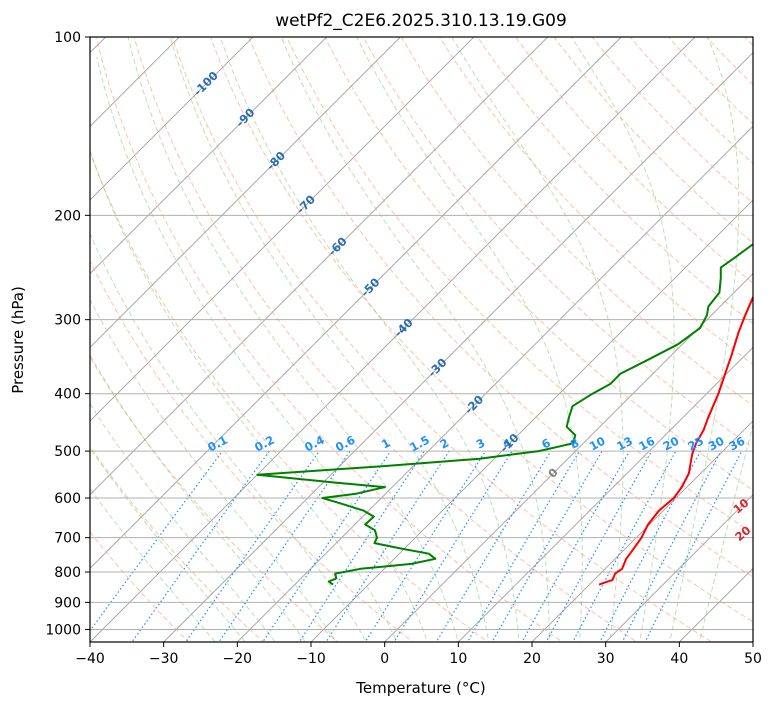  Describe the element at coordinates (18, 340) in the screenshot. I see `y-axis-label: Pressure (hPa)` at that location.